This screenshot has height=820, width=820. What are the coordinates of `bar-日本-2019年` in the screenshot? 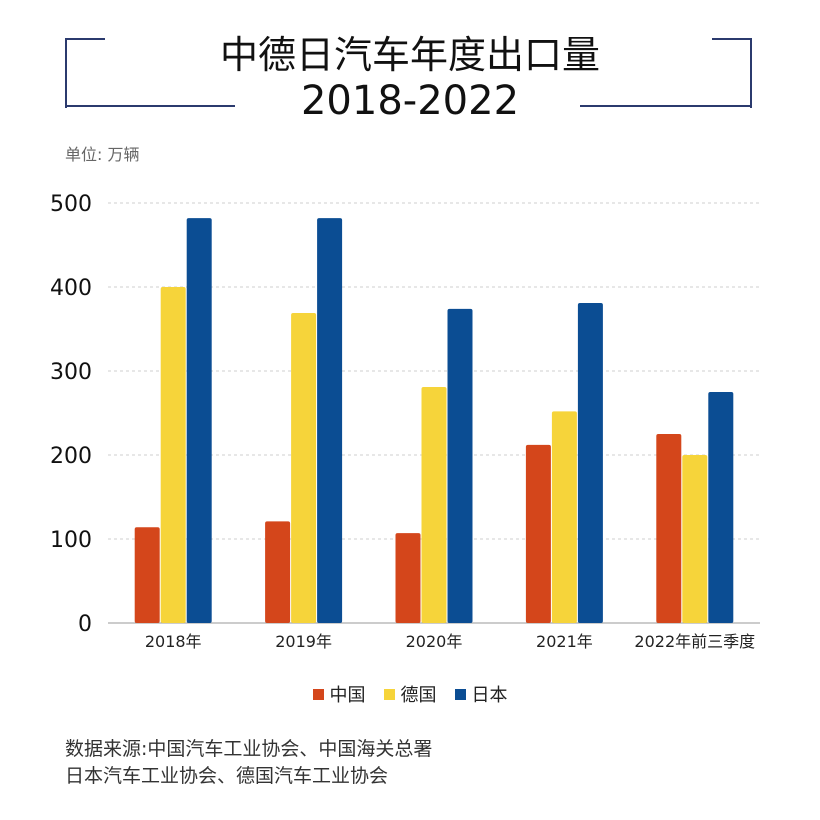 It's located at (330, 420).